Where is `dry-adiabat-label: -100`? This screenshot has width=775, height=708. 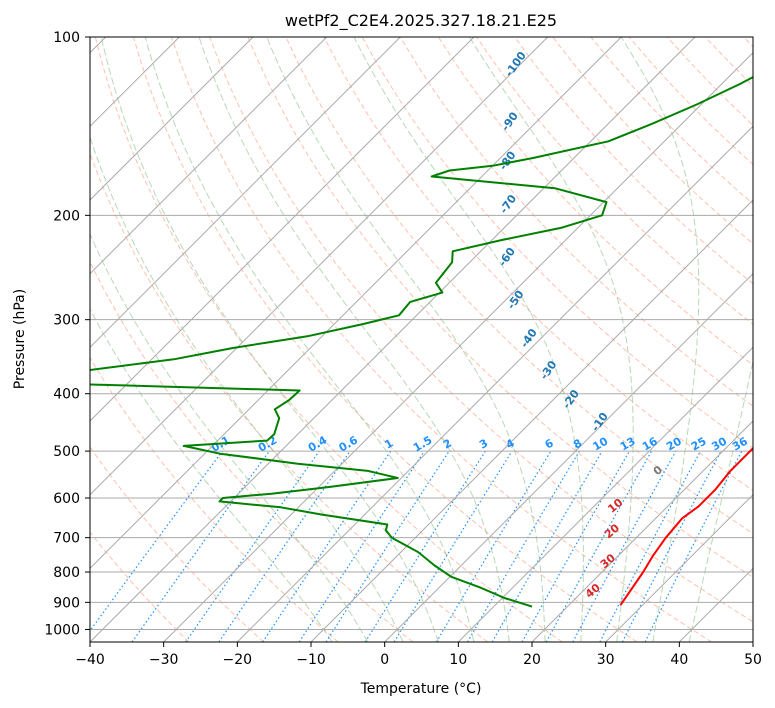
dry-adiabat-label: -100 is located at coordinates (515, 64).